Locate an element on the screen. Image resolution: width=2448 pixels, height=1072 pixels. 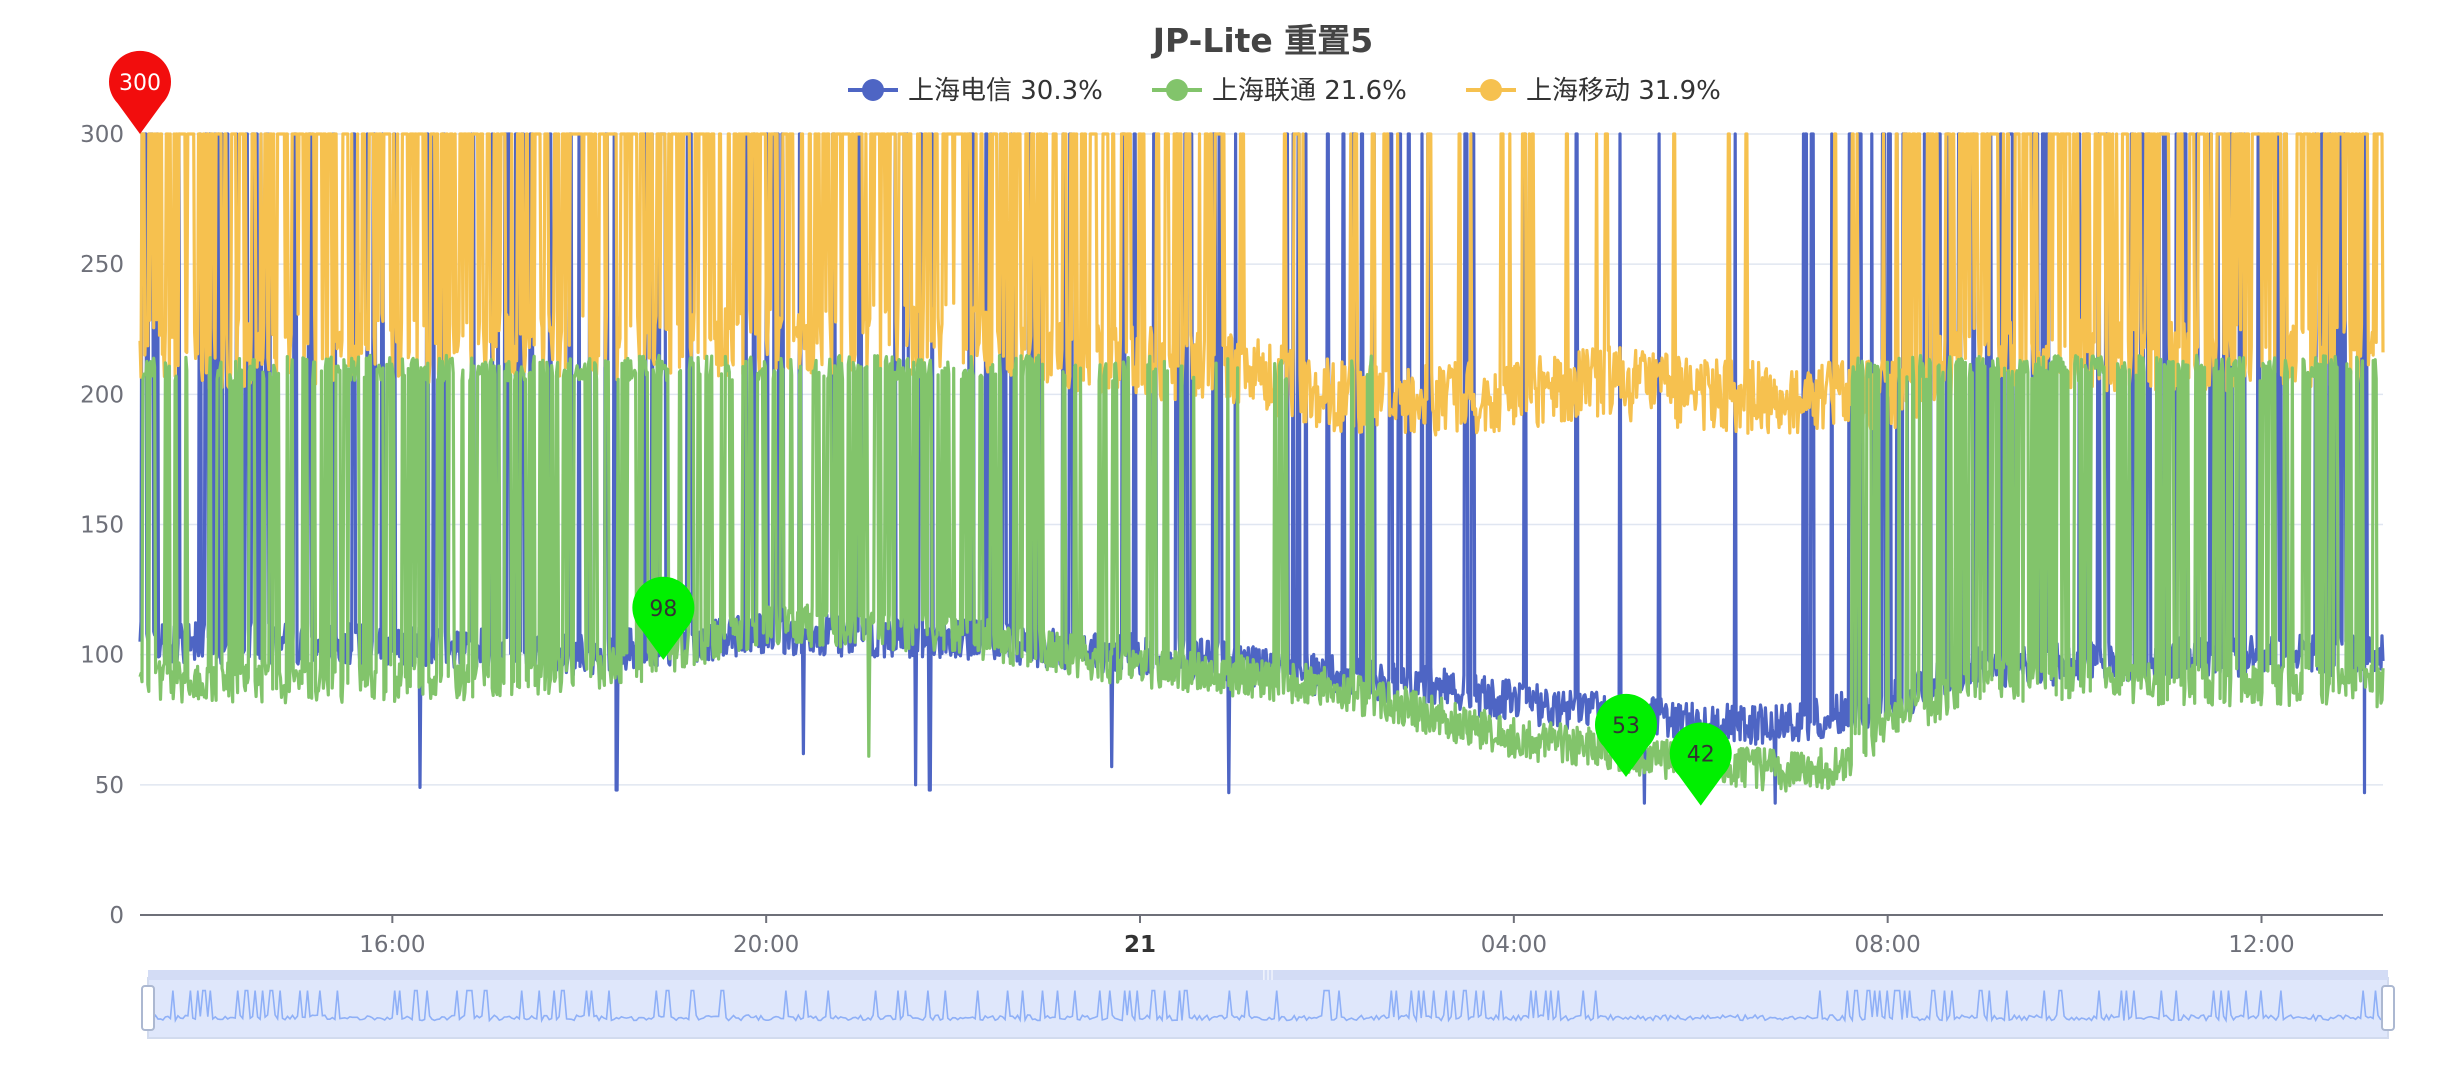
y-tick-label: 250 is located at coordinates (102, 265).